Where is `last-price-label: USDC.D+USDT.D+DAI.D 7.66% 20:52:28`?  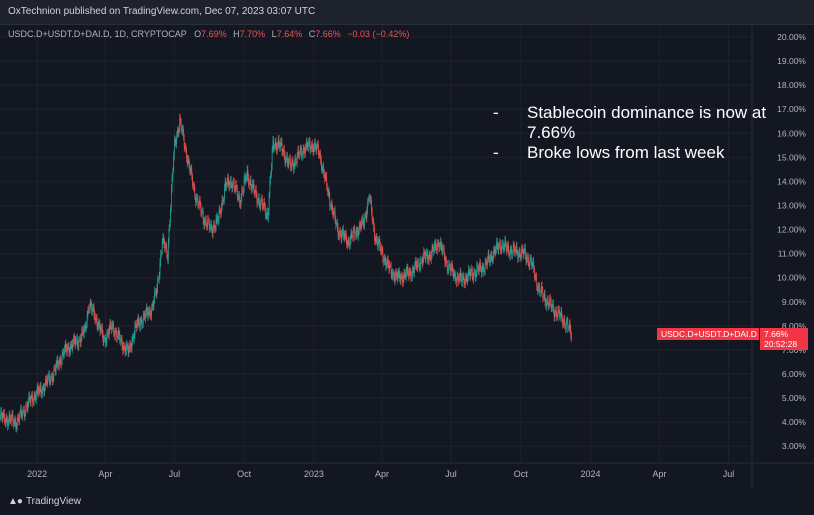 last-price-label: USDC.D+USDT.D+DAI.D 7.66% 20:52:28 is located at coordinates (732, 339).